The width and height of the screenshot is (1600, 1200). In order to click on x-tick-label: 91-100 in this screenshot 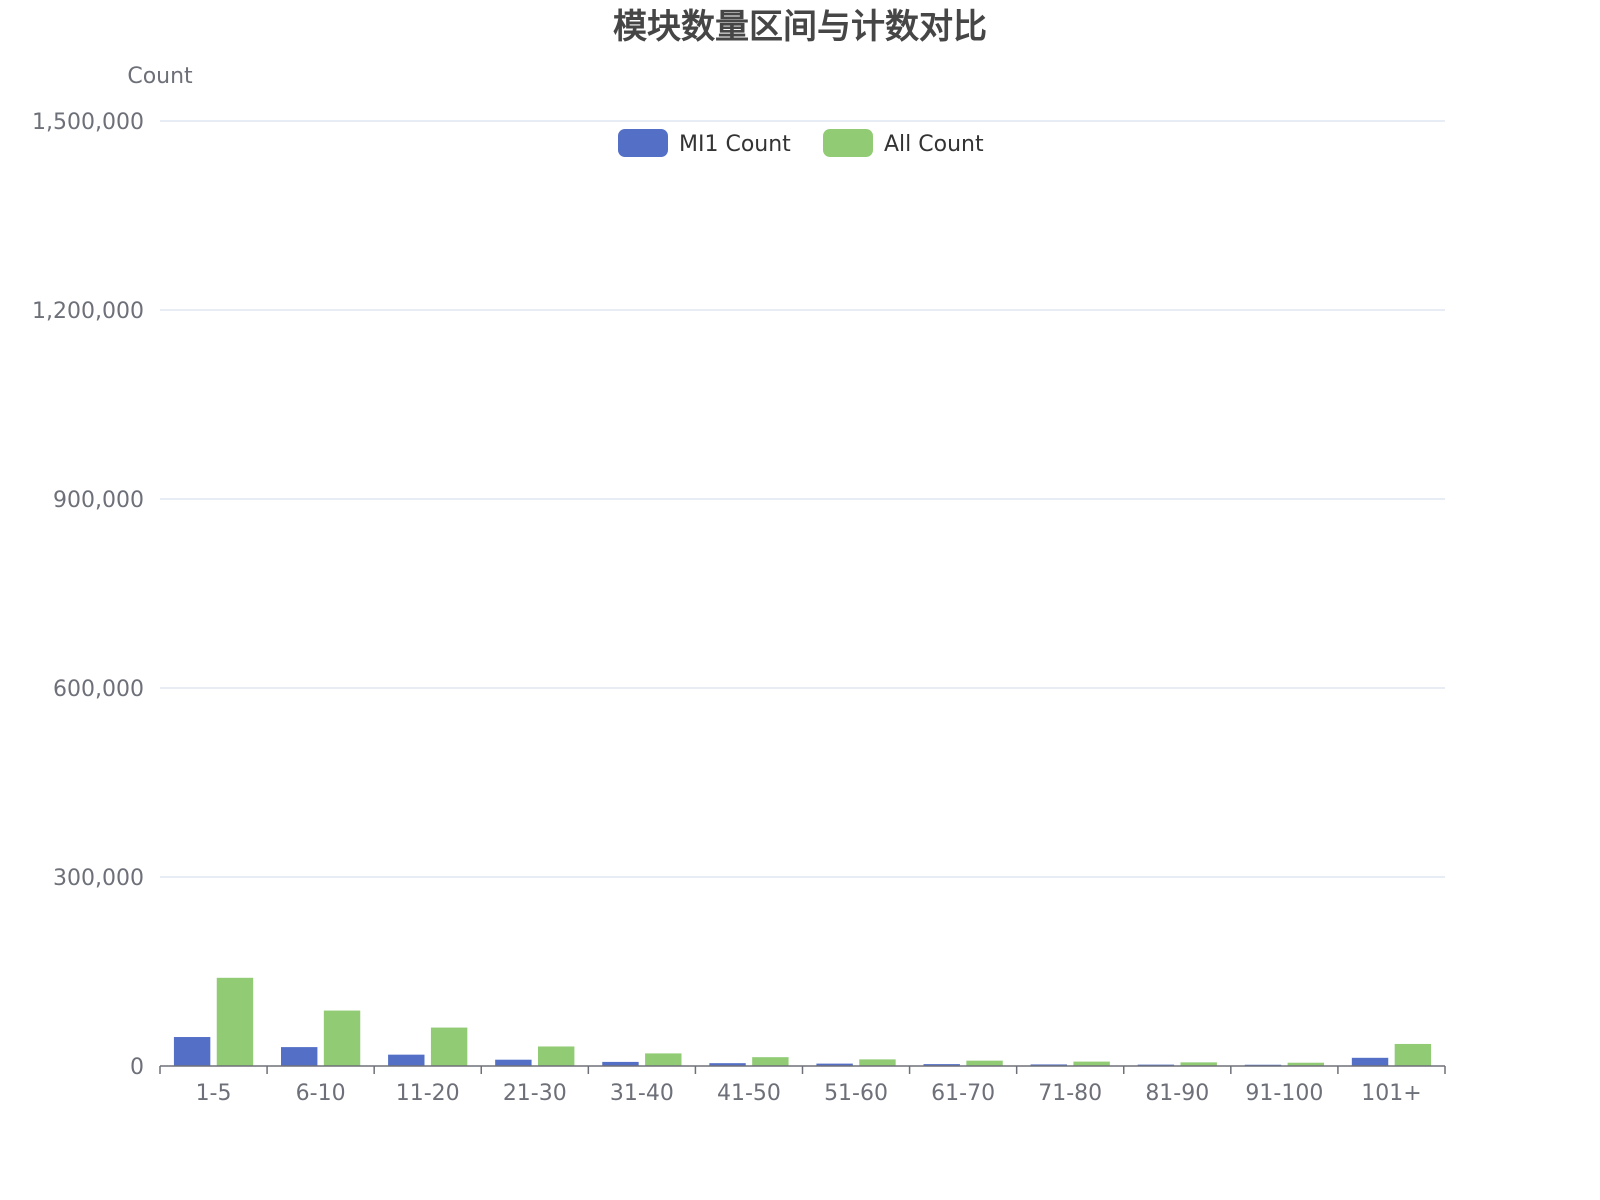, I will do `click(1284, 1093)`.